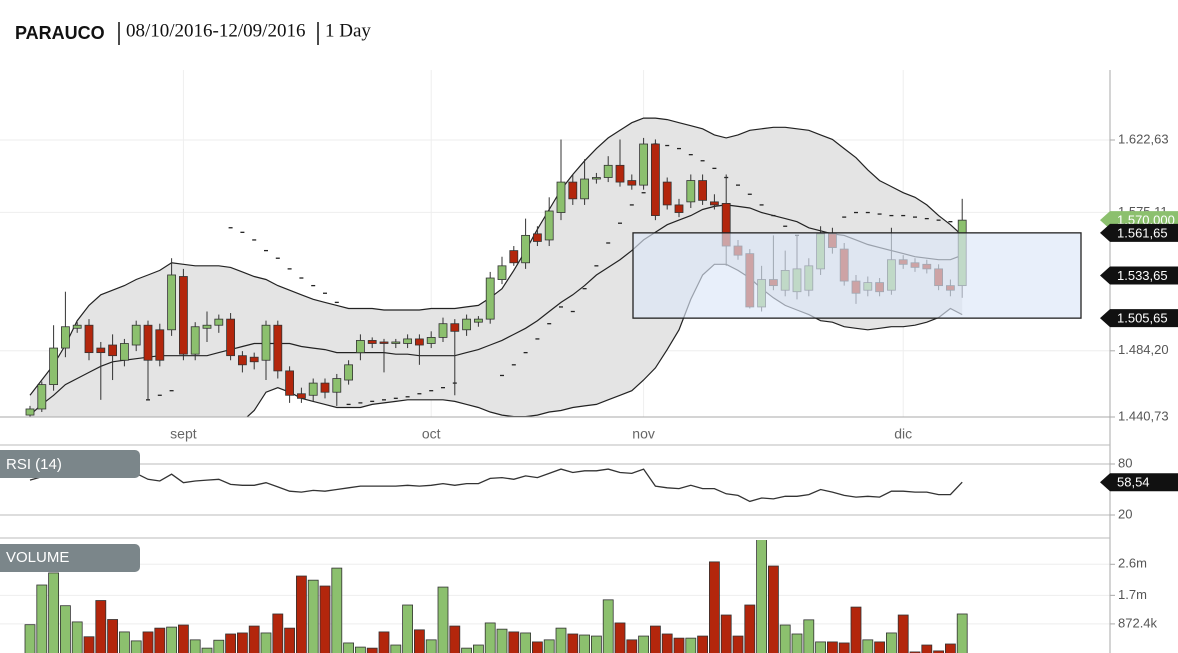  I want to click on price-tag-label: 1.505,65, so click(1142, 318).